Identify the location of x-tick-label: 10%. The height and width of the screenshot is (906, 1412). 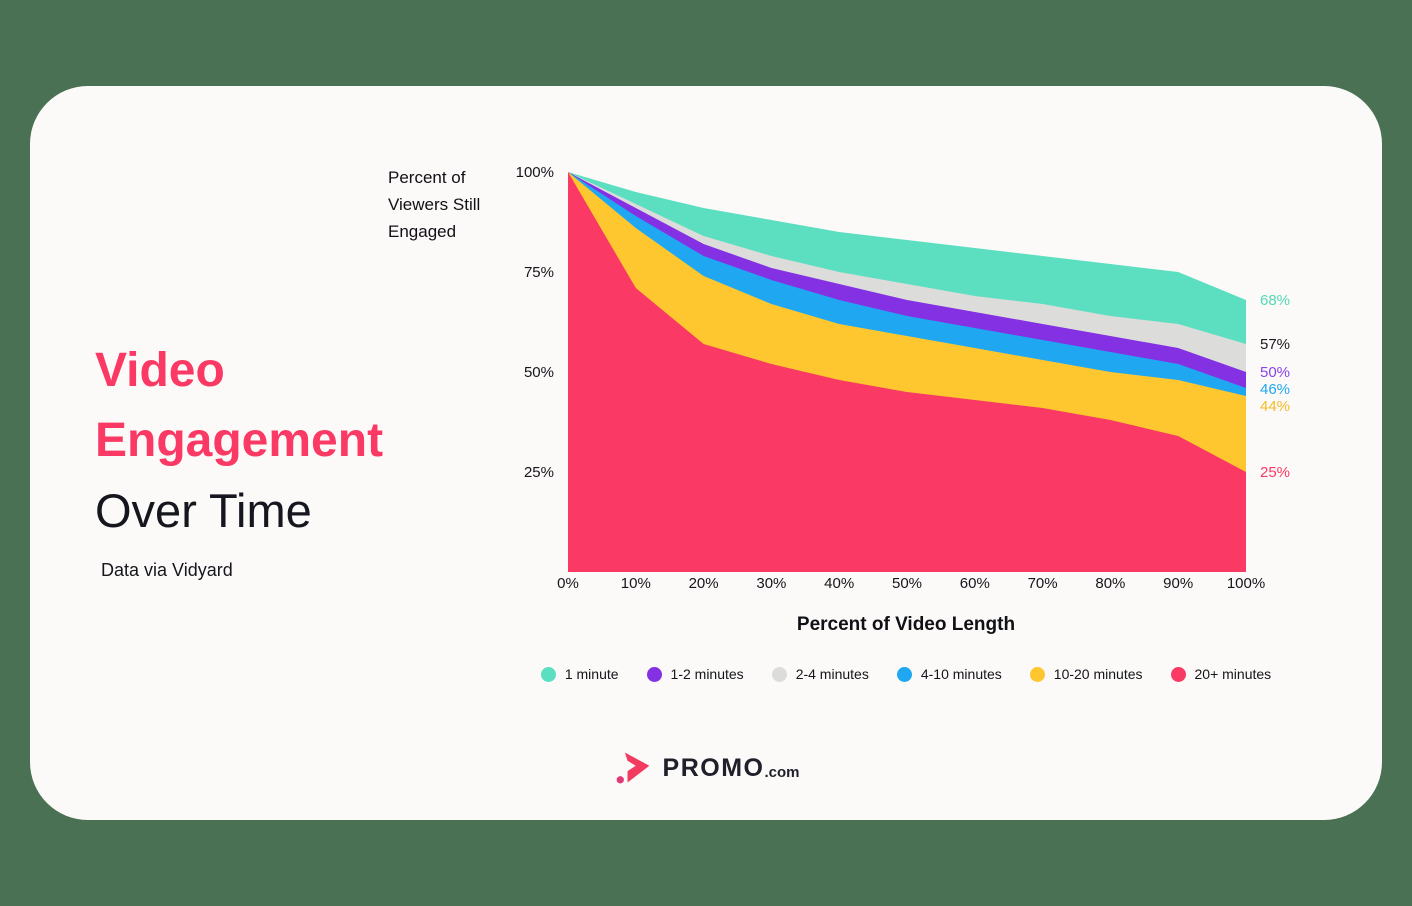
(636, 583).